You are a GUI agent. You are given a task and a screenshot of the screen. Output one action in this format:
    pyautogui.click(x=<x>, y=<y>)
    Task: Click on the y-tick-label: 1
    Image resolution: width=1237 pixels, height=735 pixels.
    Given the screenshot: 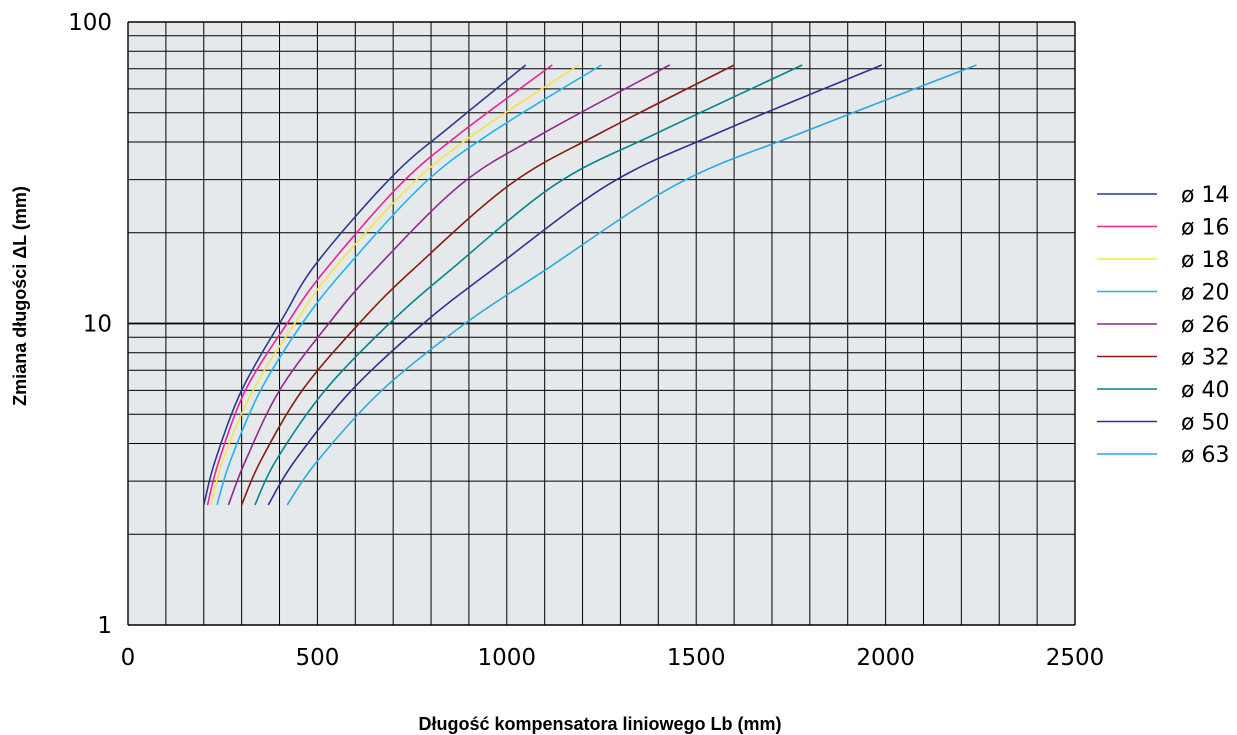 What is the action you would take?
    pyautogui.click(x=104, y=626)
    